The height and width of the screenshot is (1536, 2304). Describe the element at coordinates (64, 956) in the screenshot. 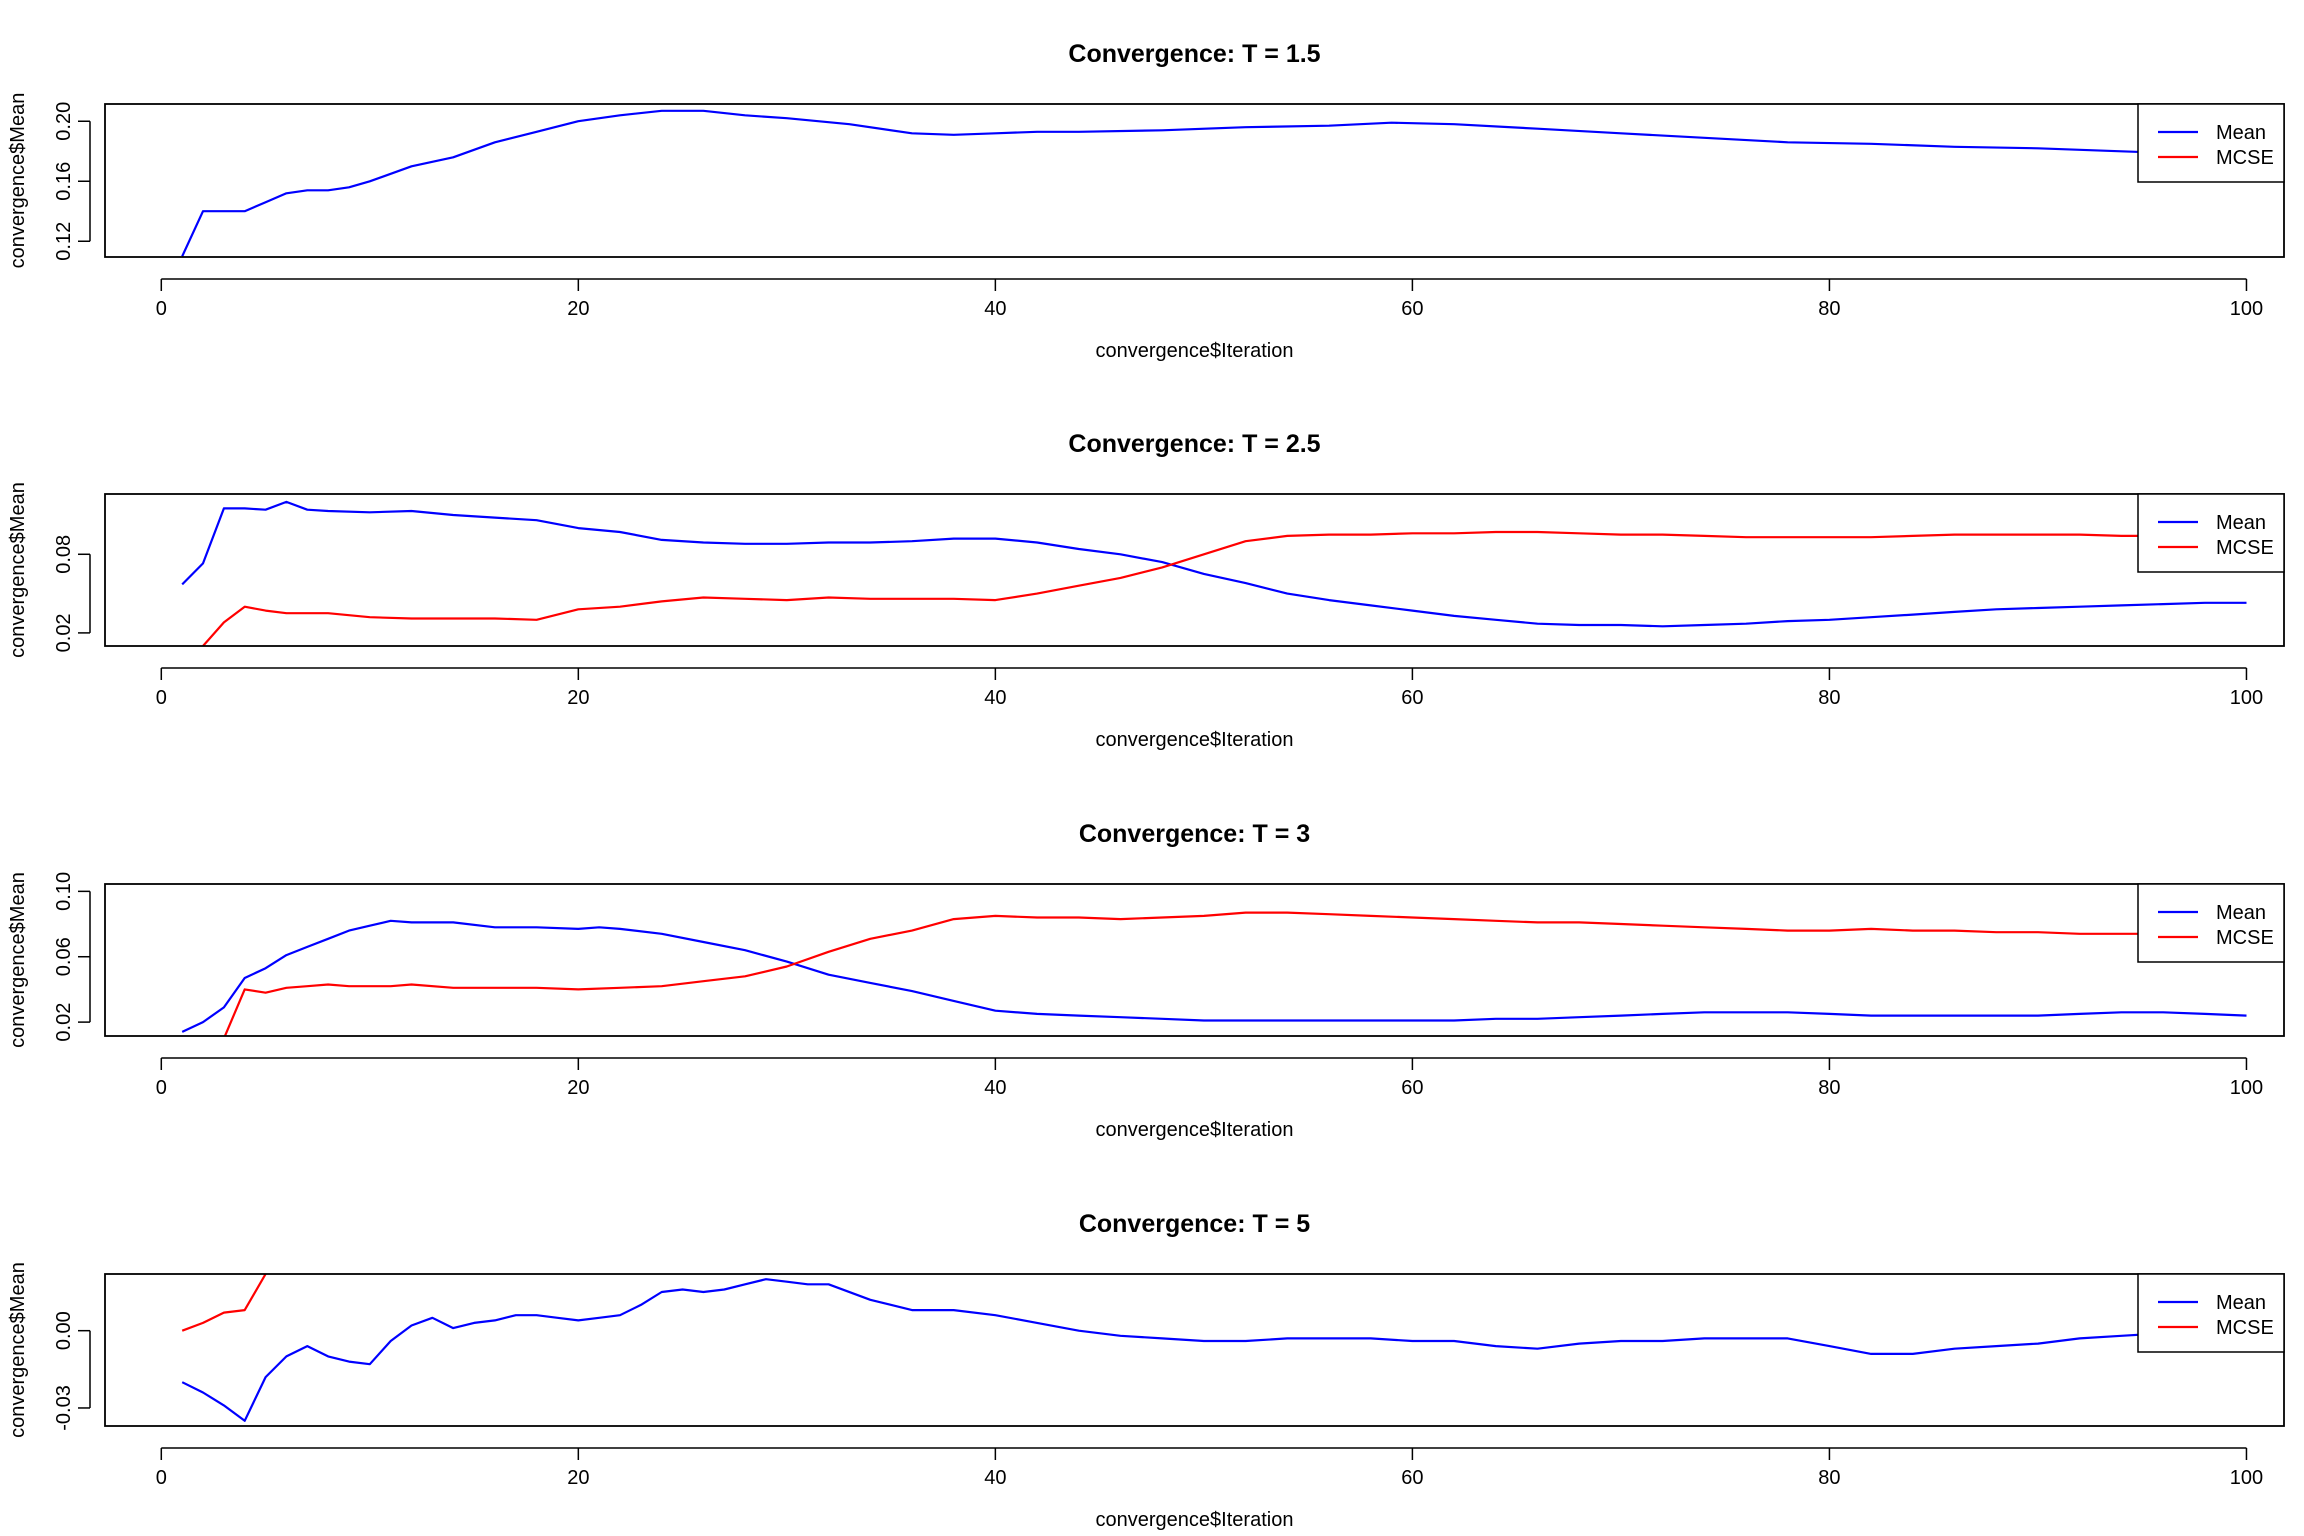

I see `y-tick-label: 0.06` at that location.